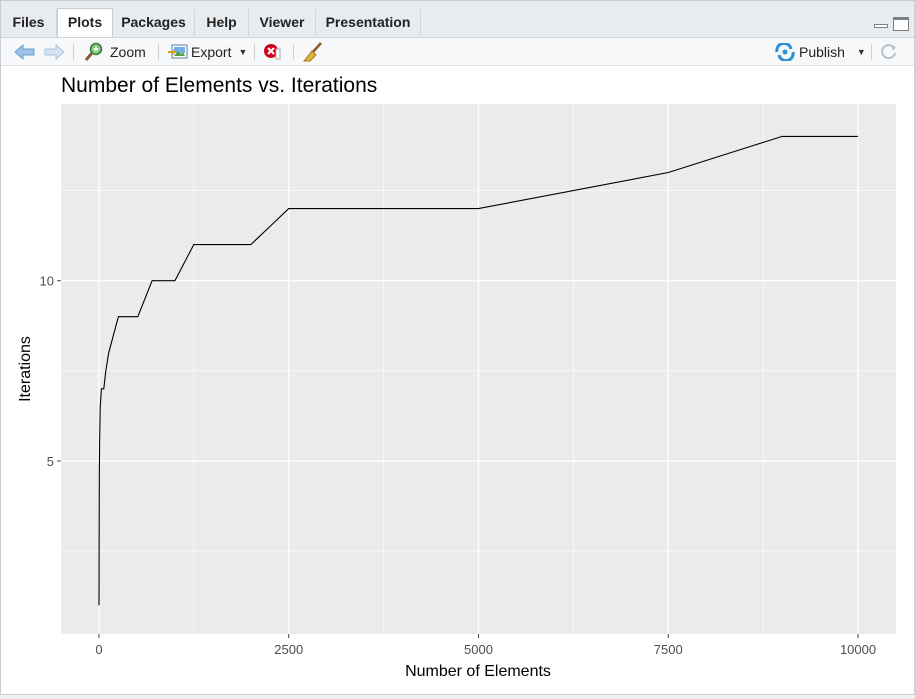  I want to click on broom-icon, so click(312, 51).